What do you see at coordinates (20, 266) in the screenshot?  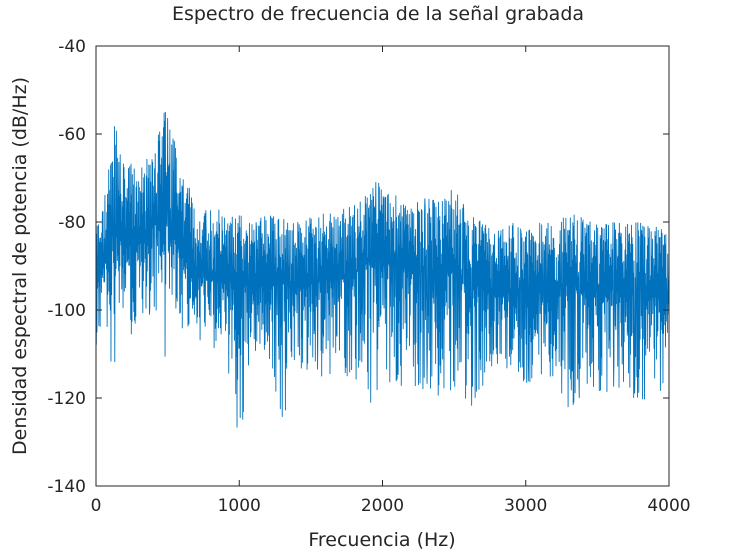 I see `y-axis-label: Densidad espectral de potencia (dB/Hz)` at bounding box center [20, 266].